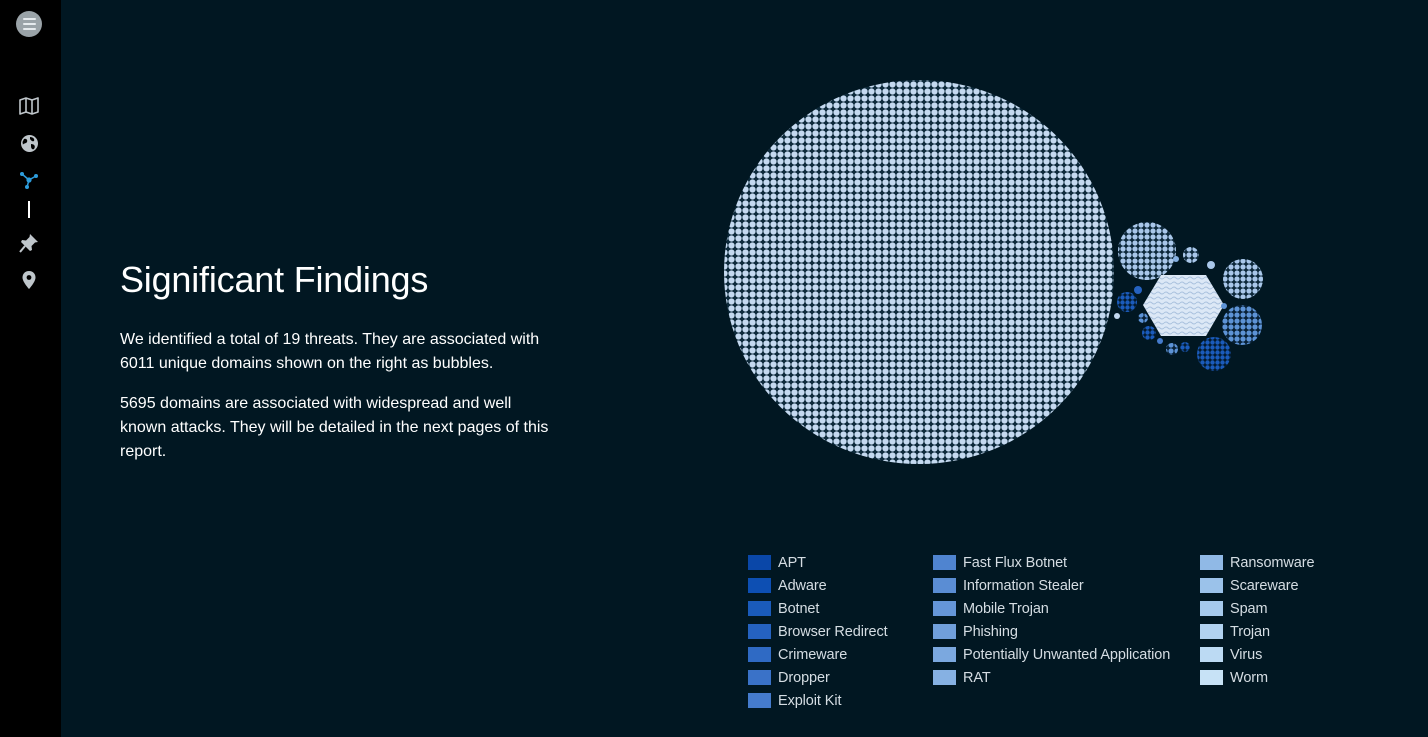 The image size is (1428, 737). I want to click on legend-item: Virus, so click(1231, 654).